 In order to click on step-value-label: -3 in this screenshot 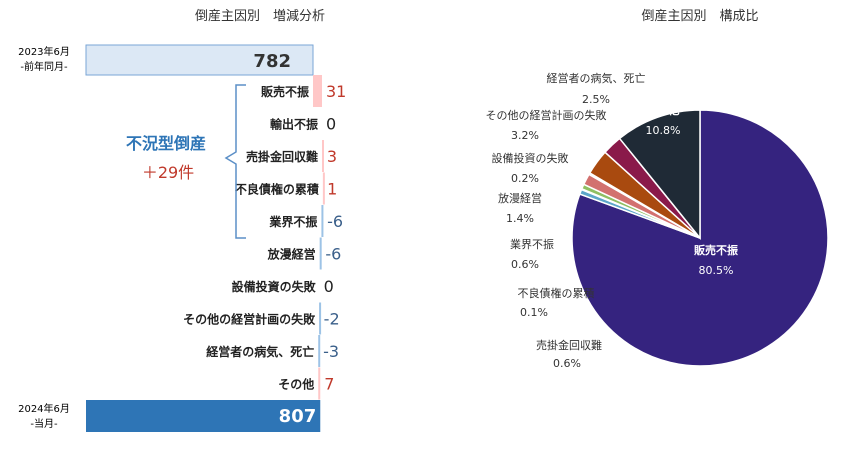, I will do `click(331, 351)`.